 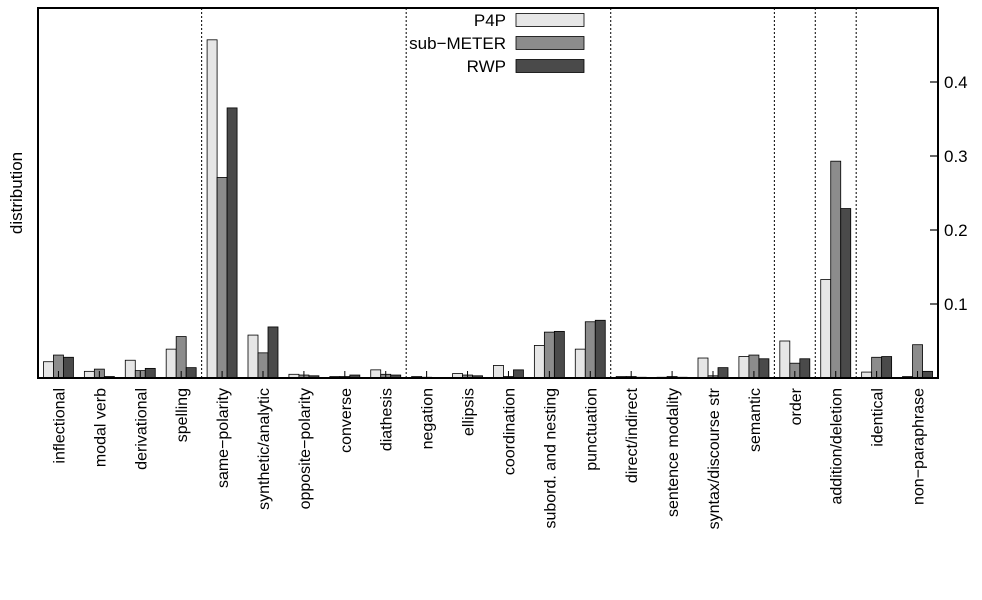 I want to click on x-tick-label: subord. and nesting, so click(x=550, y=458).